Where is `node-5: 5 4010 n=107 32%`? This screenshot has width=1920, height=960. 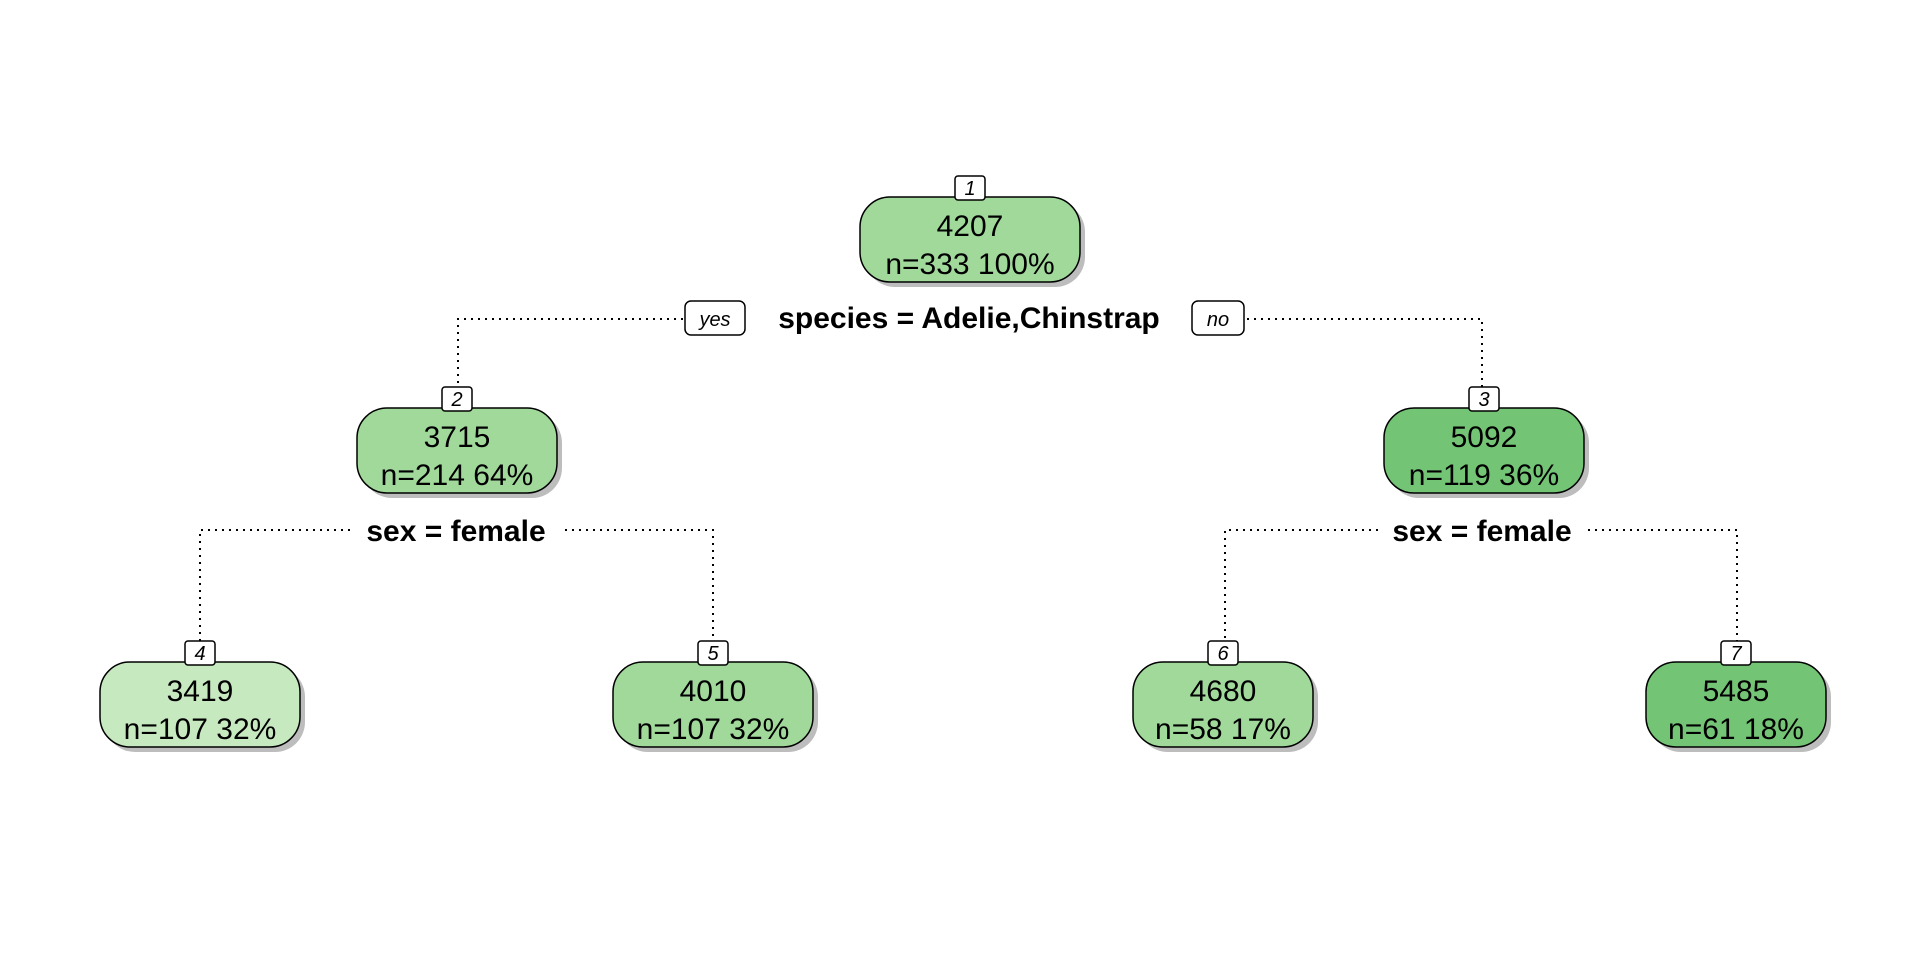
node-5: 5 4010 n=107 32% is located at coordinates (715, 696).